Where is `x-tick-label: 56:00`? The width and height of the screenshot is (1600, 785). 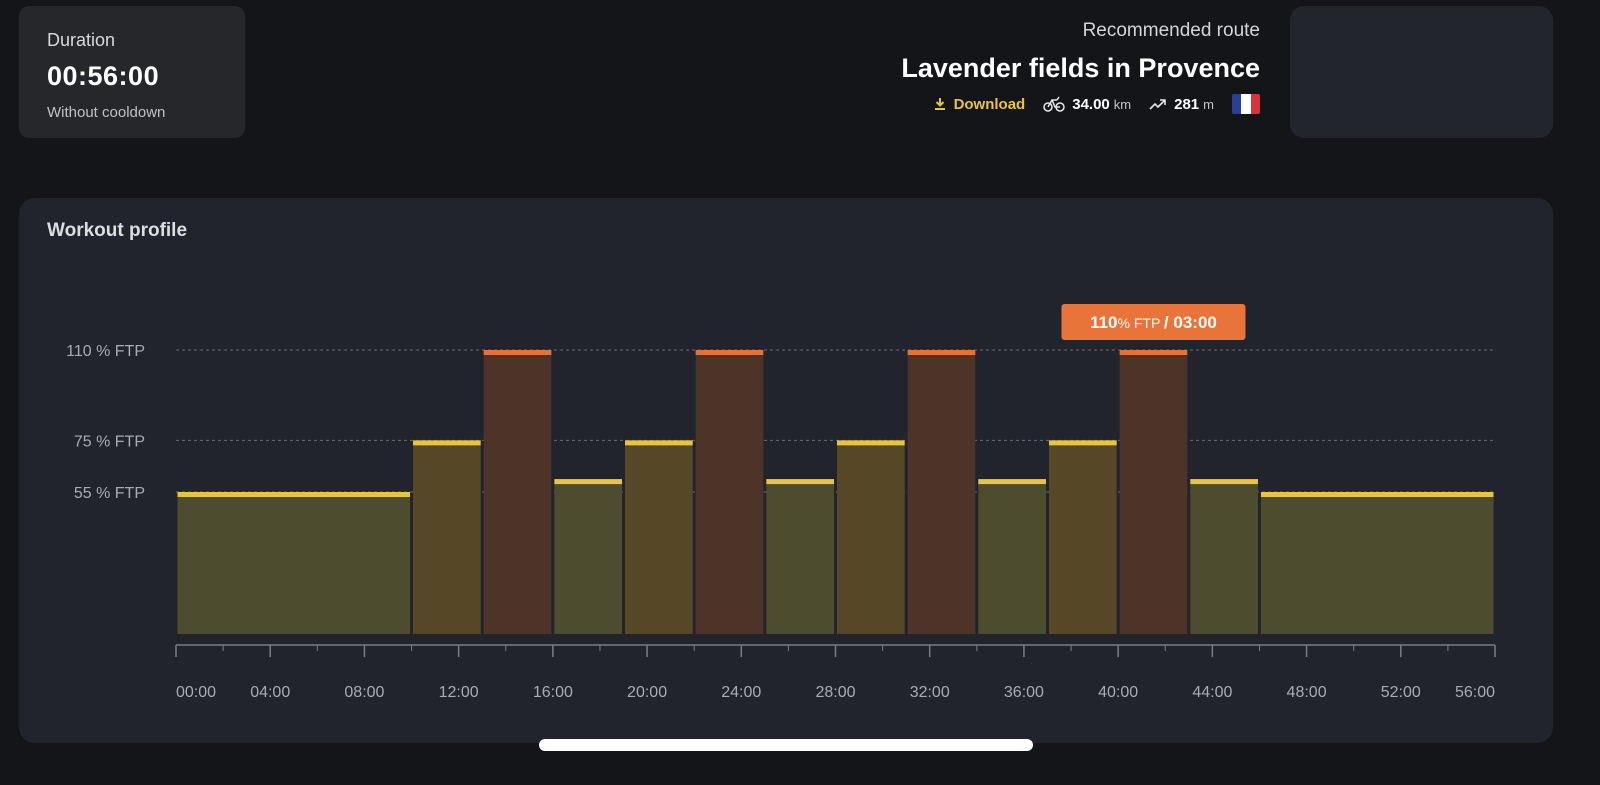 x-tick-label: 56:00 is located at coordinates (1475, 692).